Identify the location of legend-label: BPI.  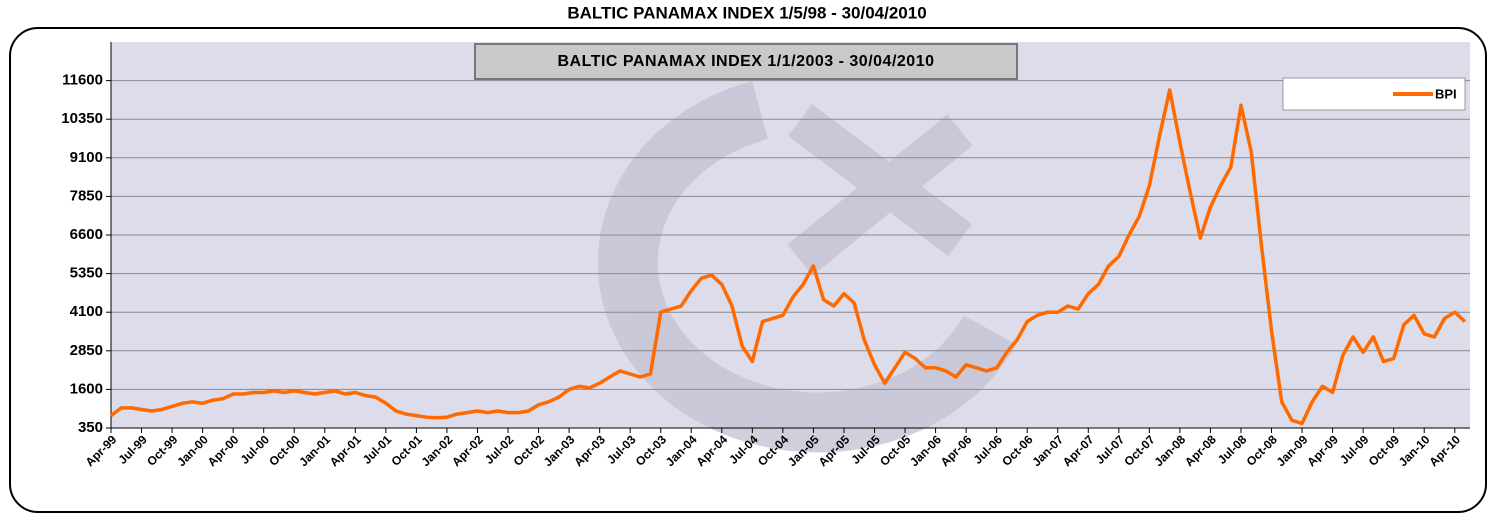
(1446, 93).